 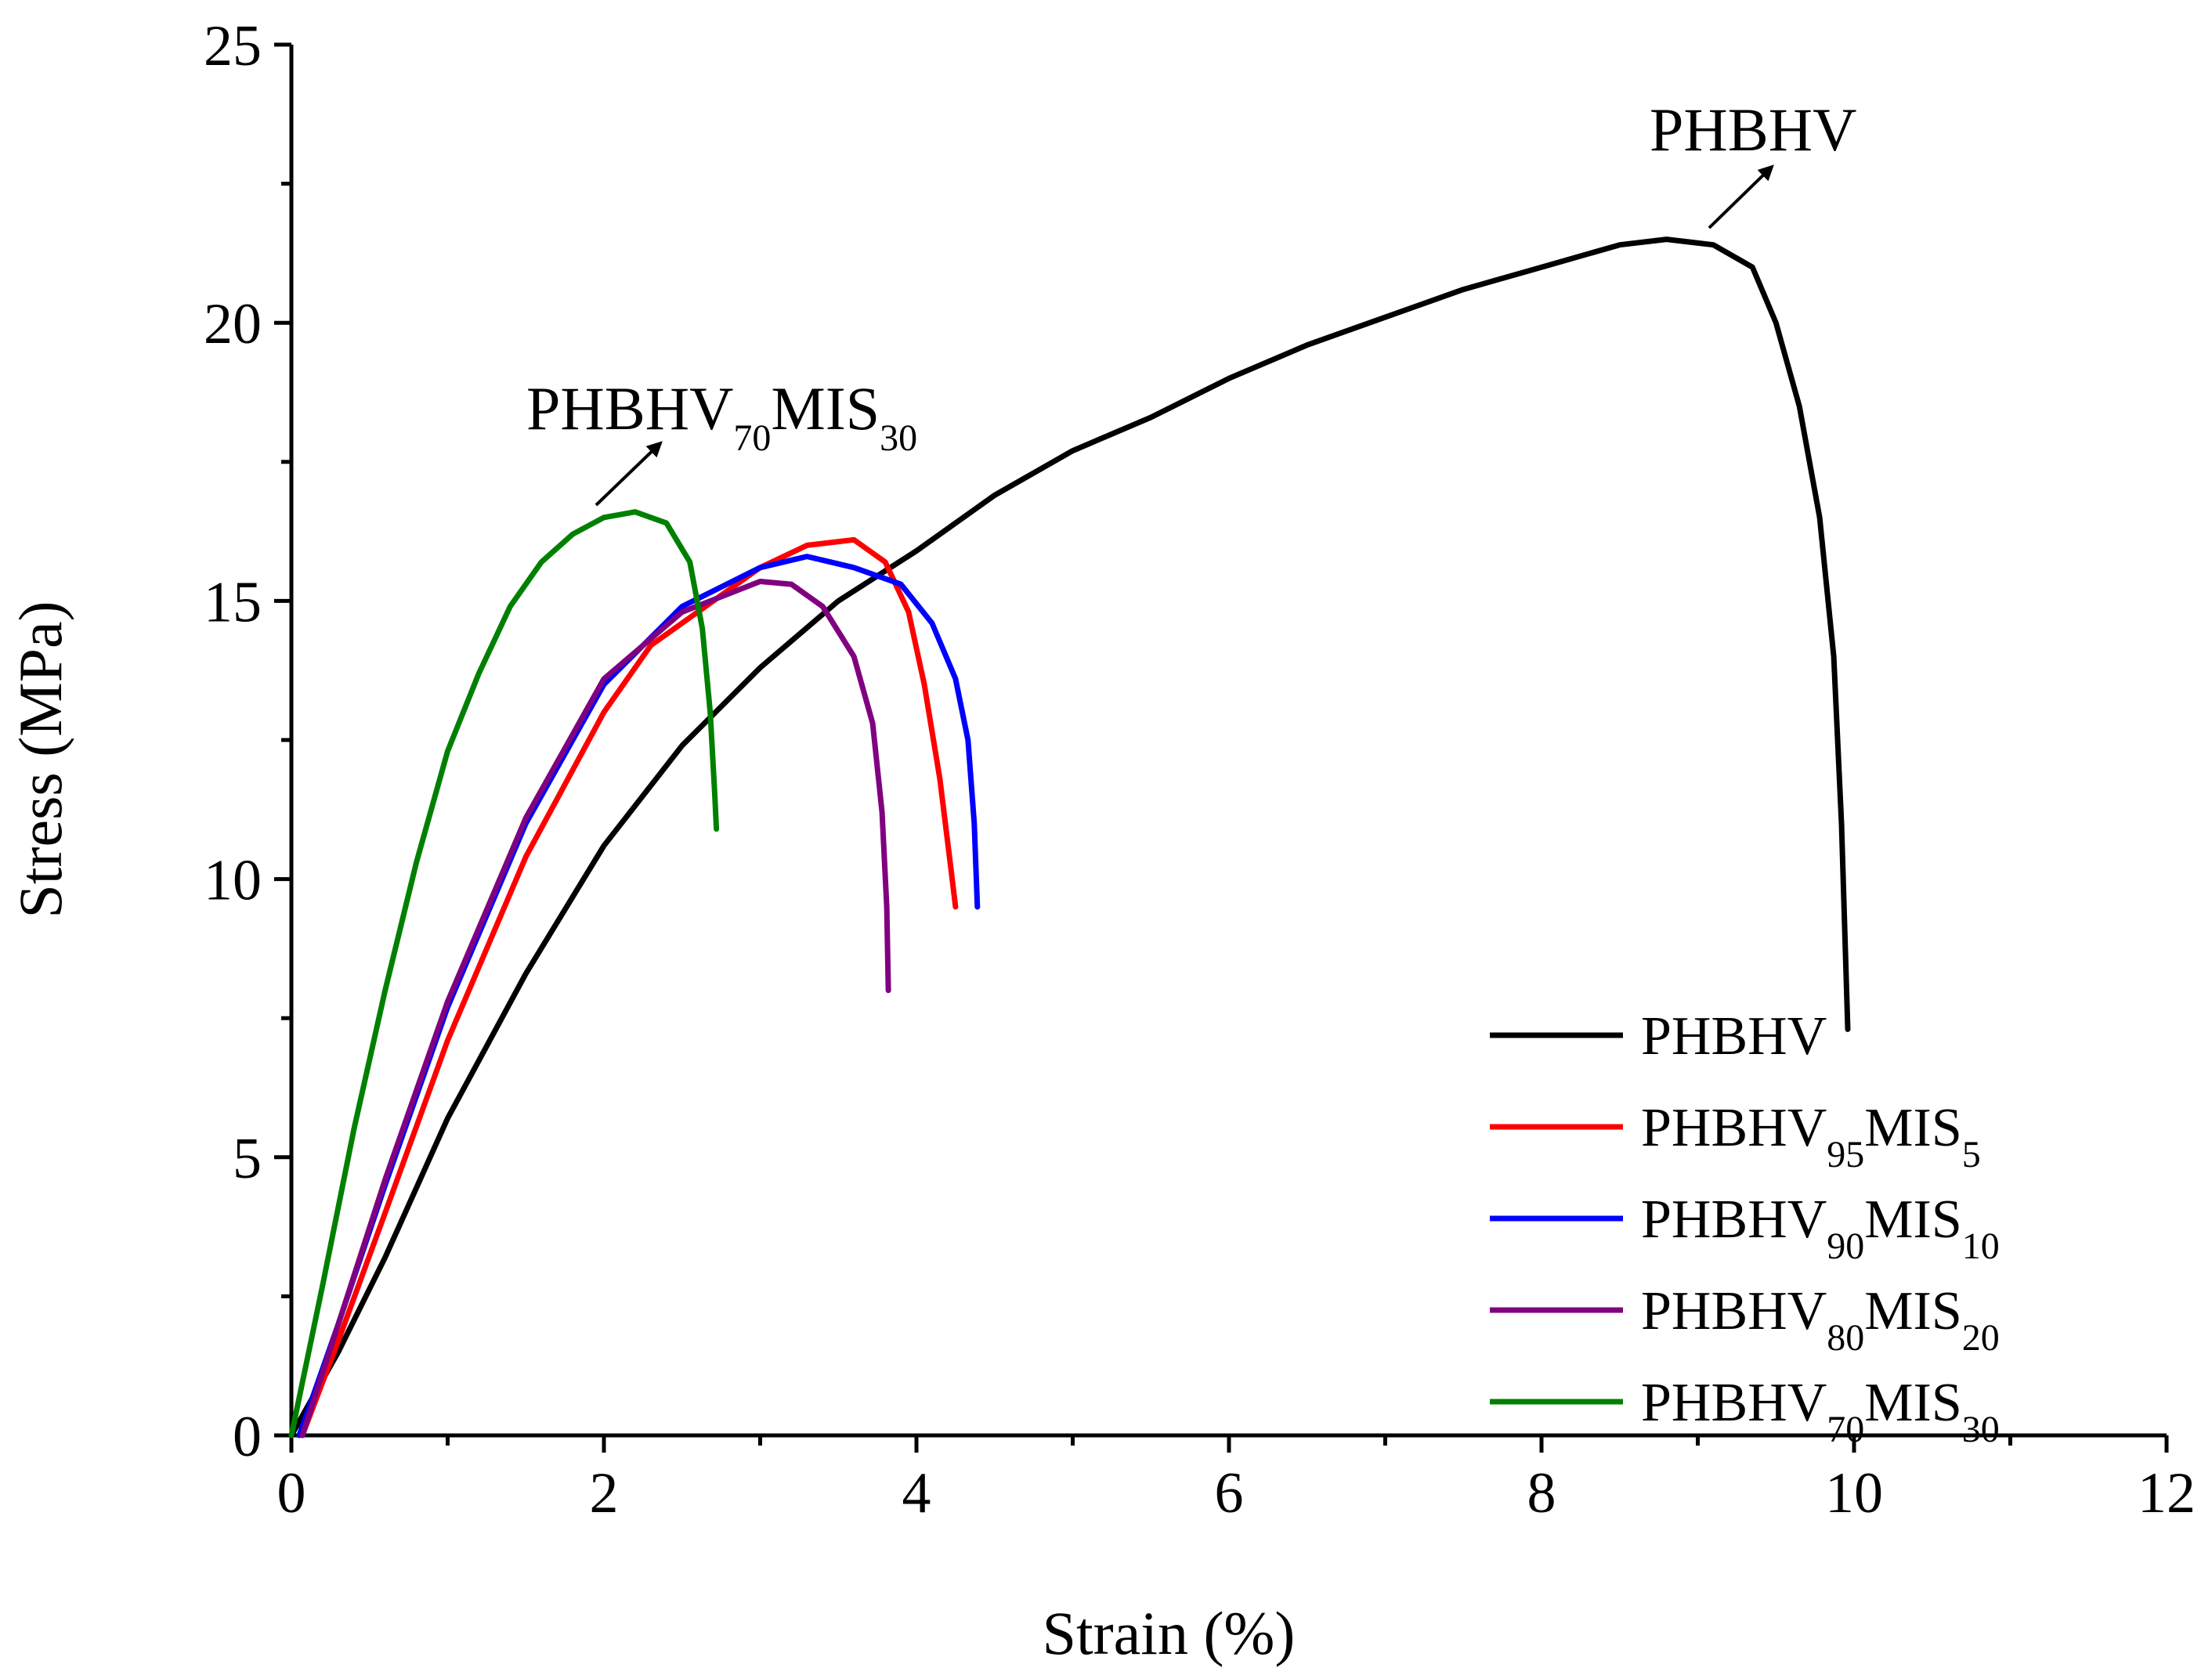 I want to click on annotation-arrow-phbhv, so click(x=1741, y=197).